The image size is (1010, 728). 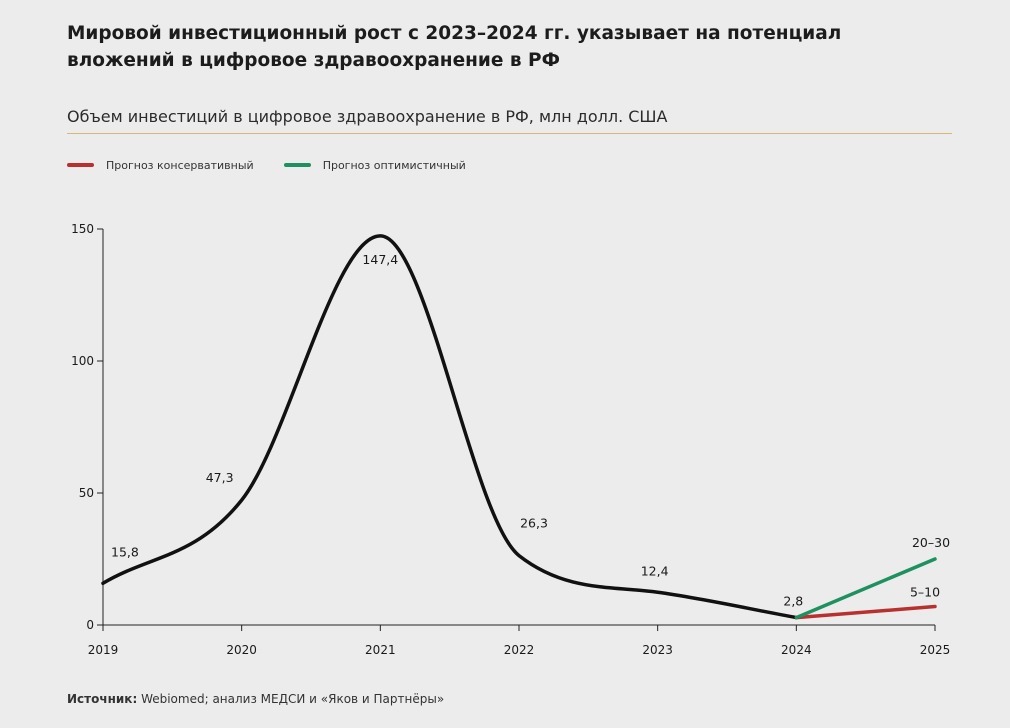 What do you see at coordinates (80, 165) in the screenshot?
I see `legend-swatch-conservative` at bounding box center [80, 165].